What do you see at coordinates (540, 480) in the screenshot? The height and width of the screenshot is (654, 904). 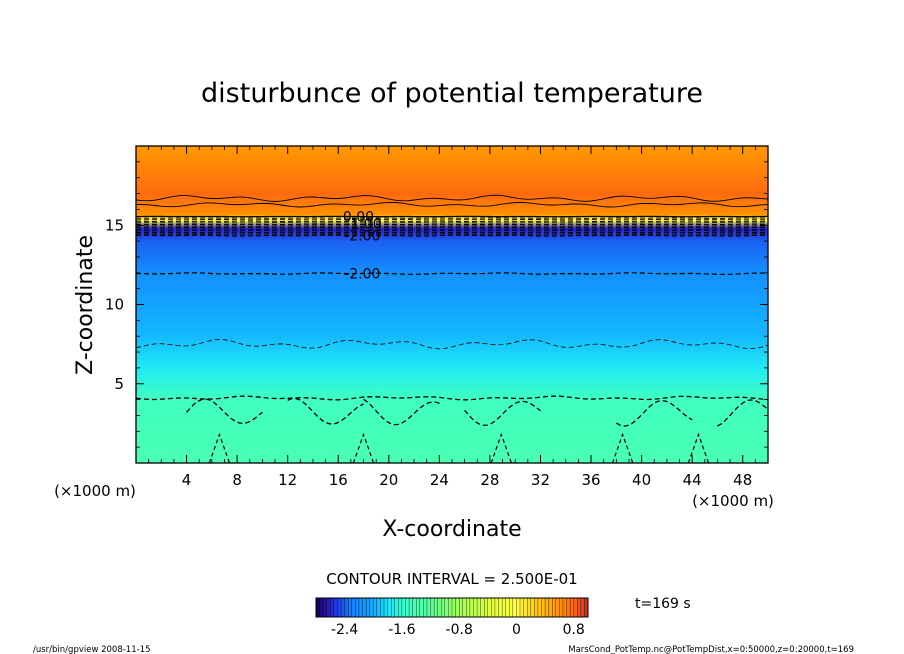 I see `x-tick-label-7: 32` at bounding box center [540, 480].